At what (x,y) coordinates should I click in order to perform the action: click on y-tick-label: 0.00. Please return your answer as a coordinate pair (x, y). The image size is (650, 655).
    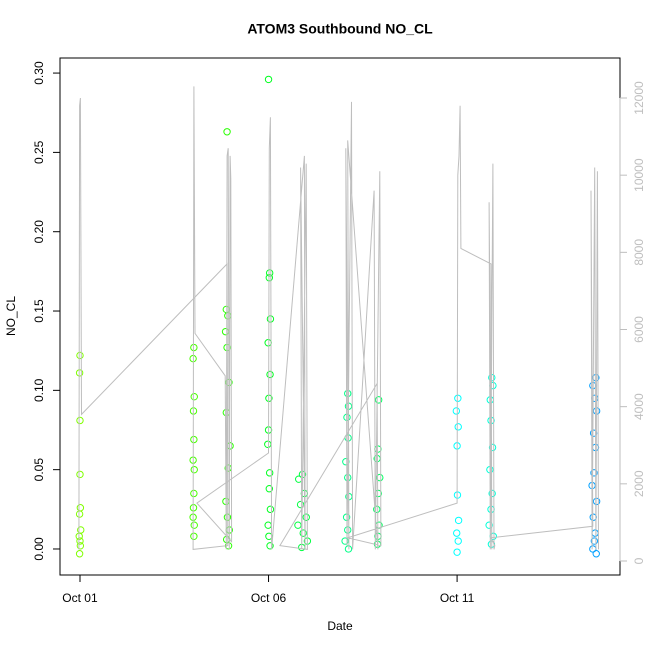
    Looking at the image, I should click on (39, 549).